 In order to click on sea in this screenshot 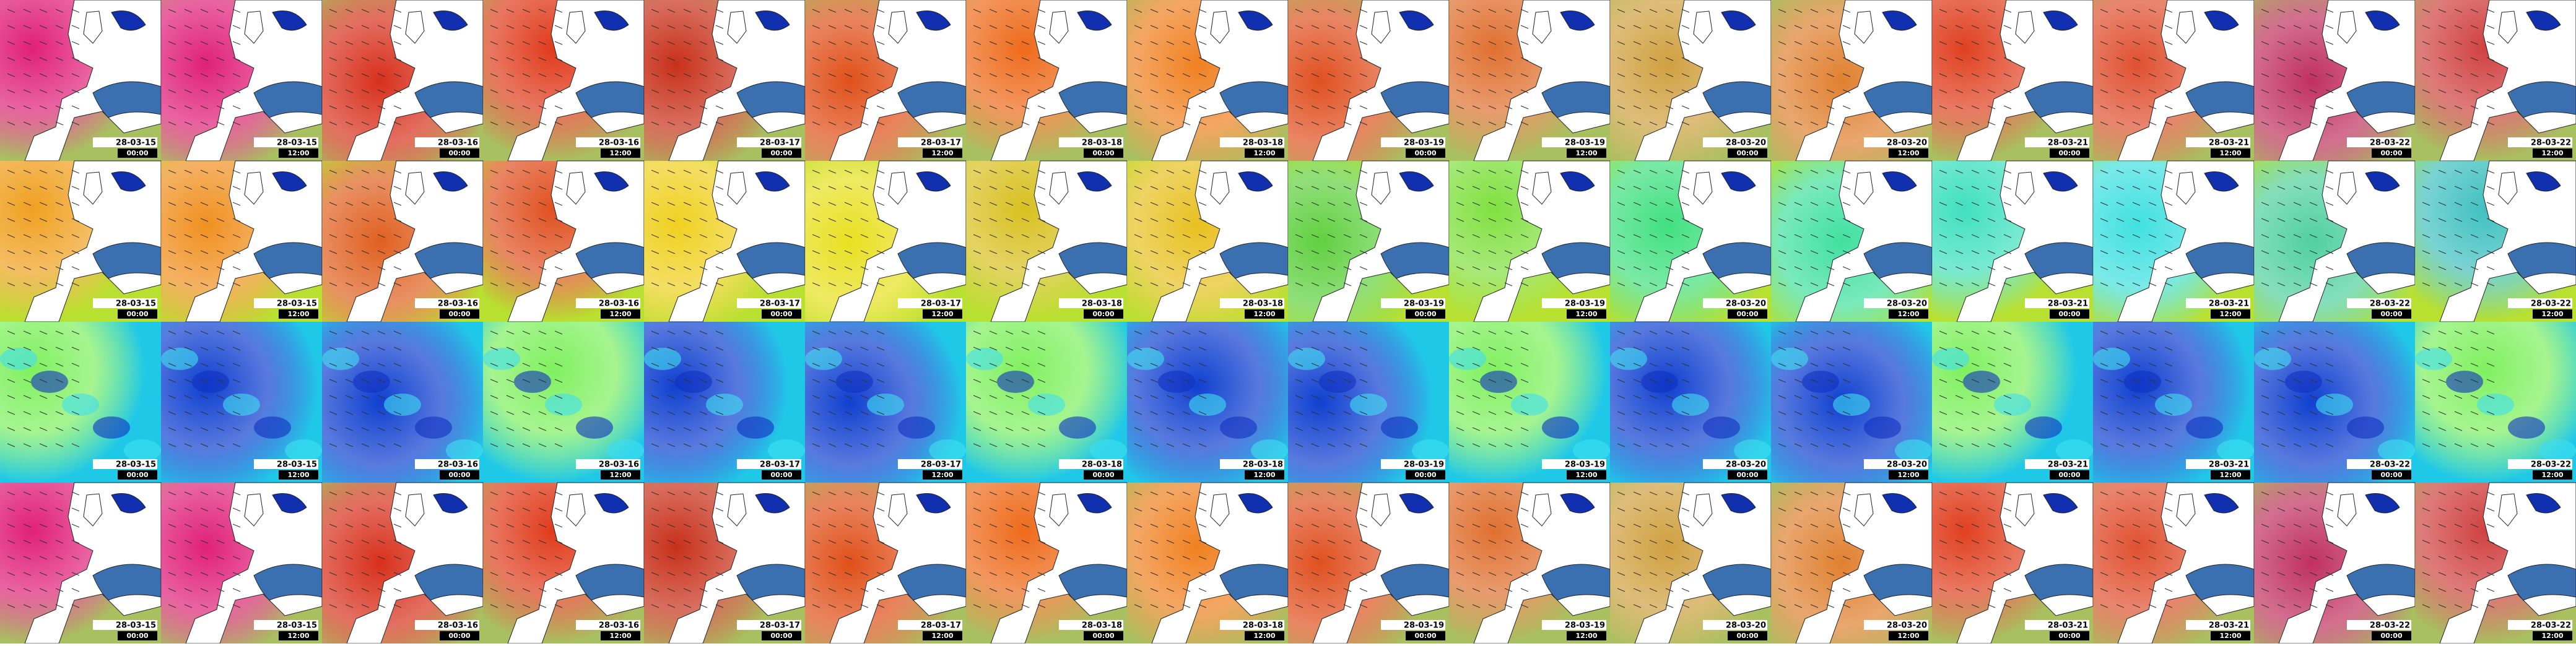, I will do `click(1255, 21)`.